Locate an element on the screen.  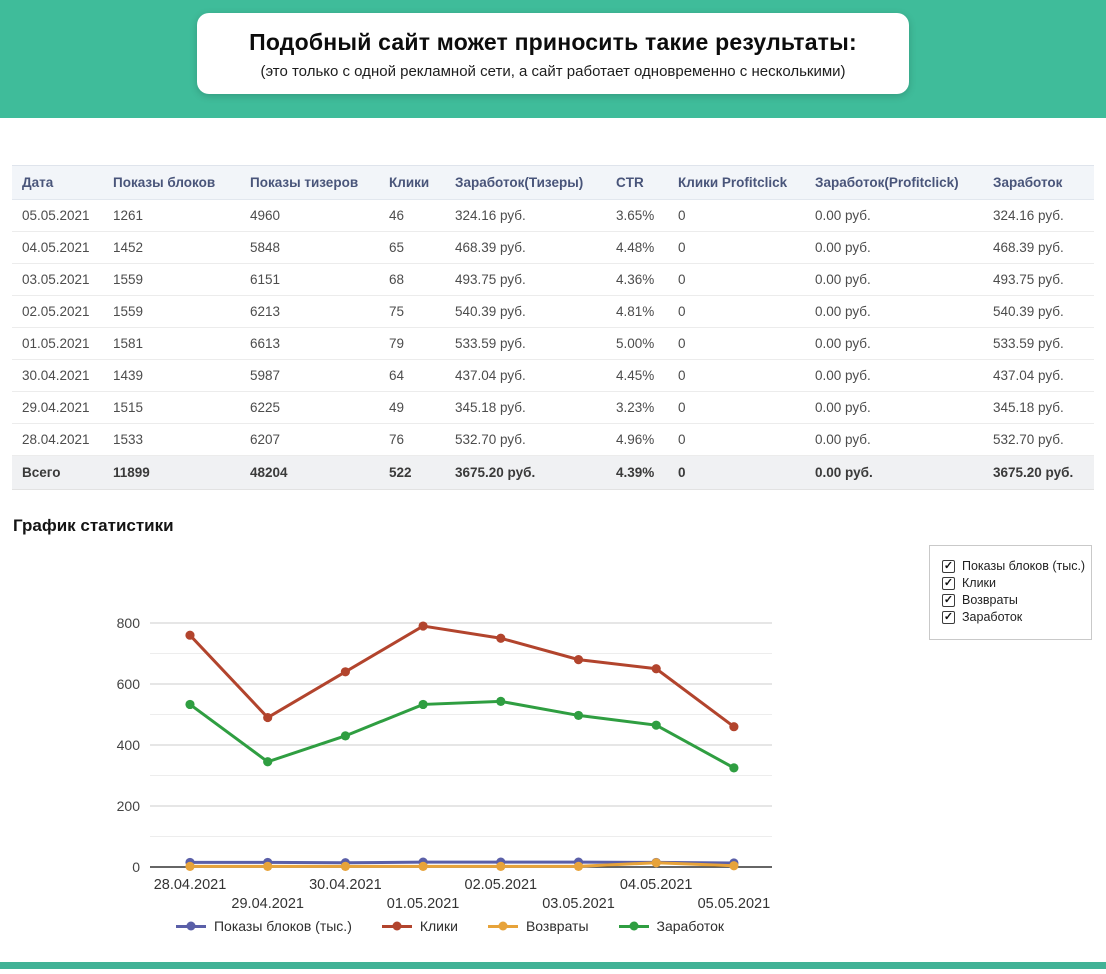
column-header: CTR is located at coordinates (637, 182).